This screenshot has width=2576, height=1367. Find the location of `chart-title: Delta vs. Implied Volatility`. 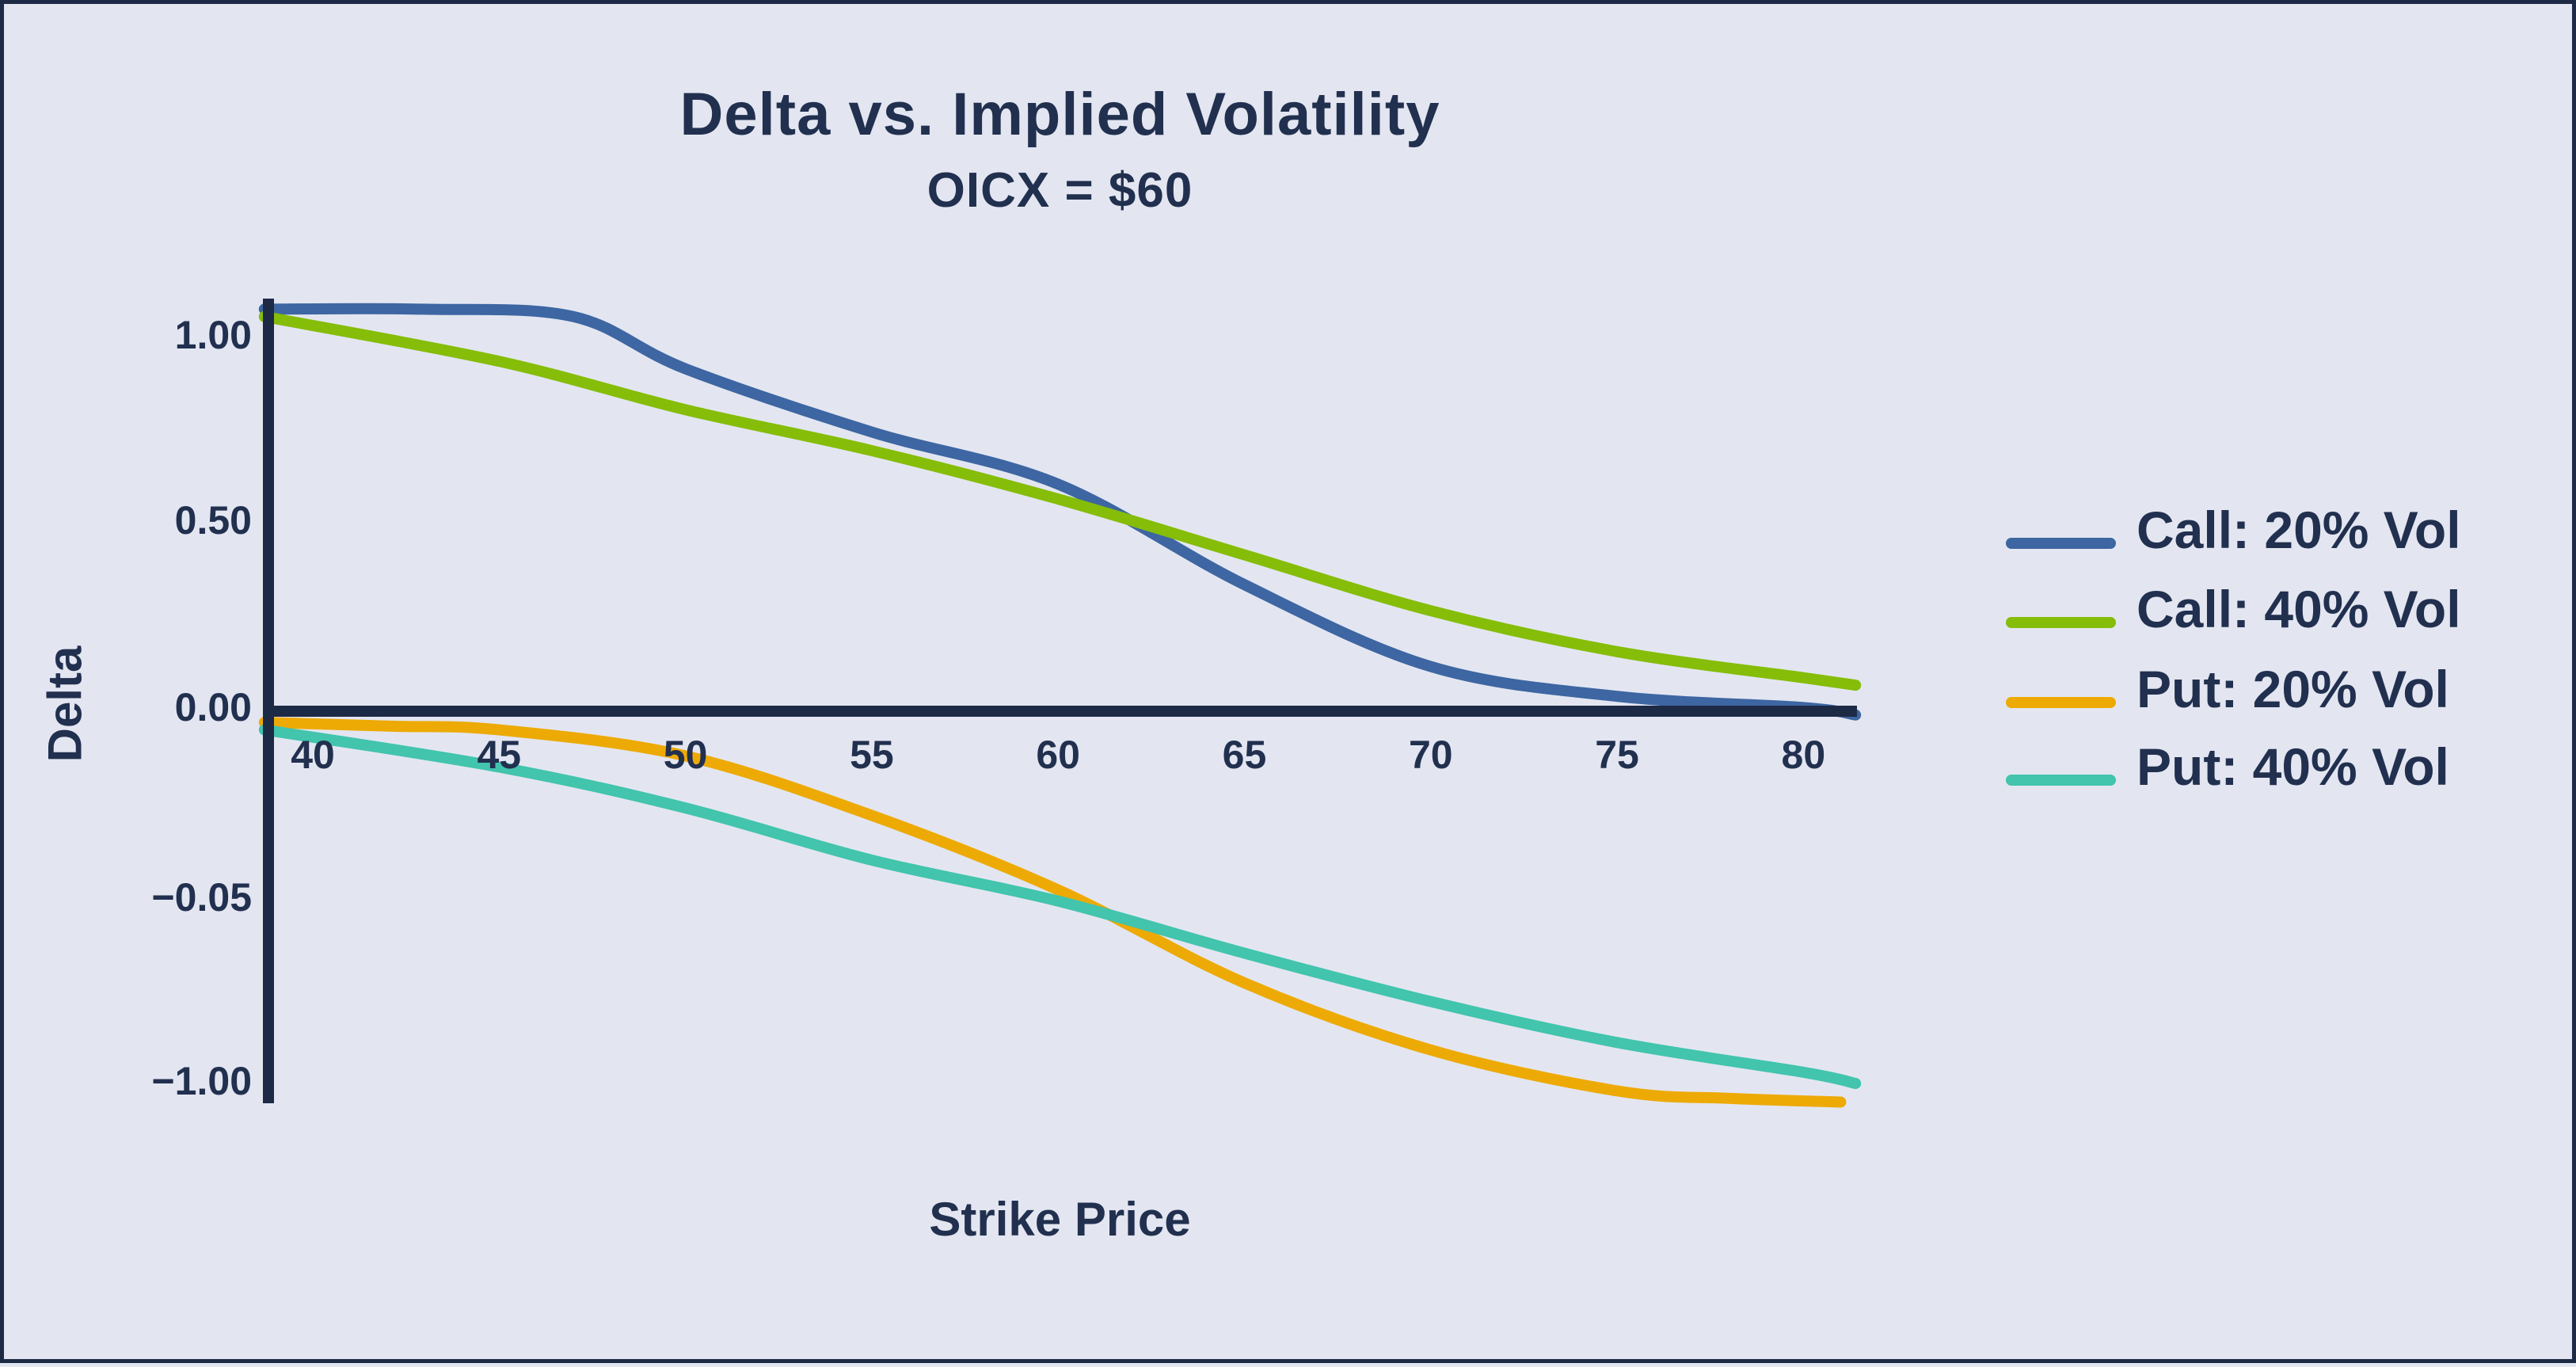

chart-title: Delta vs. Implied Volatility is located at coordinates (1059, 114).